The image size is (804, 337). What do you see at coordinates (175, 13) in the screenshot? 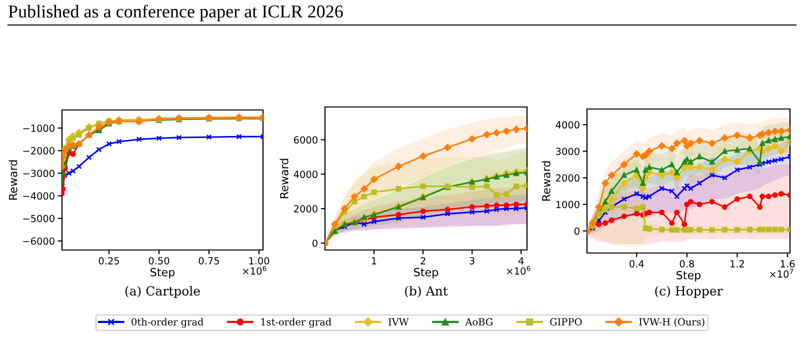
I see `text: Published as a conference paper at ICLR 2026` at bounding box center [175, 13].